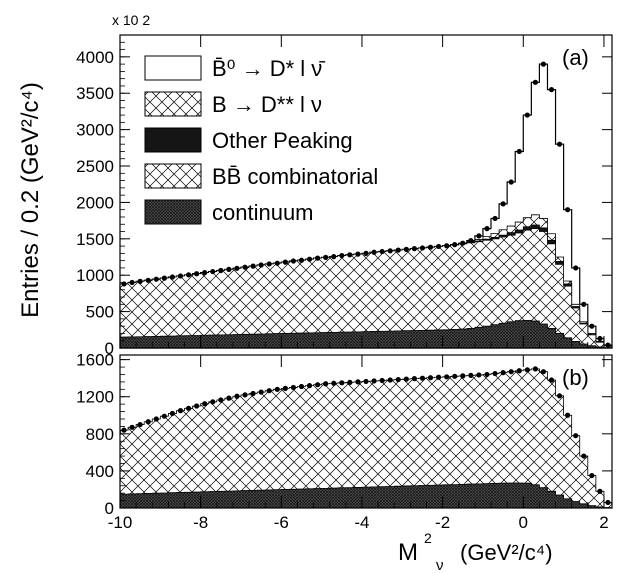  I want to click on y-tick-label: 800, so click(100, 434).